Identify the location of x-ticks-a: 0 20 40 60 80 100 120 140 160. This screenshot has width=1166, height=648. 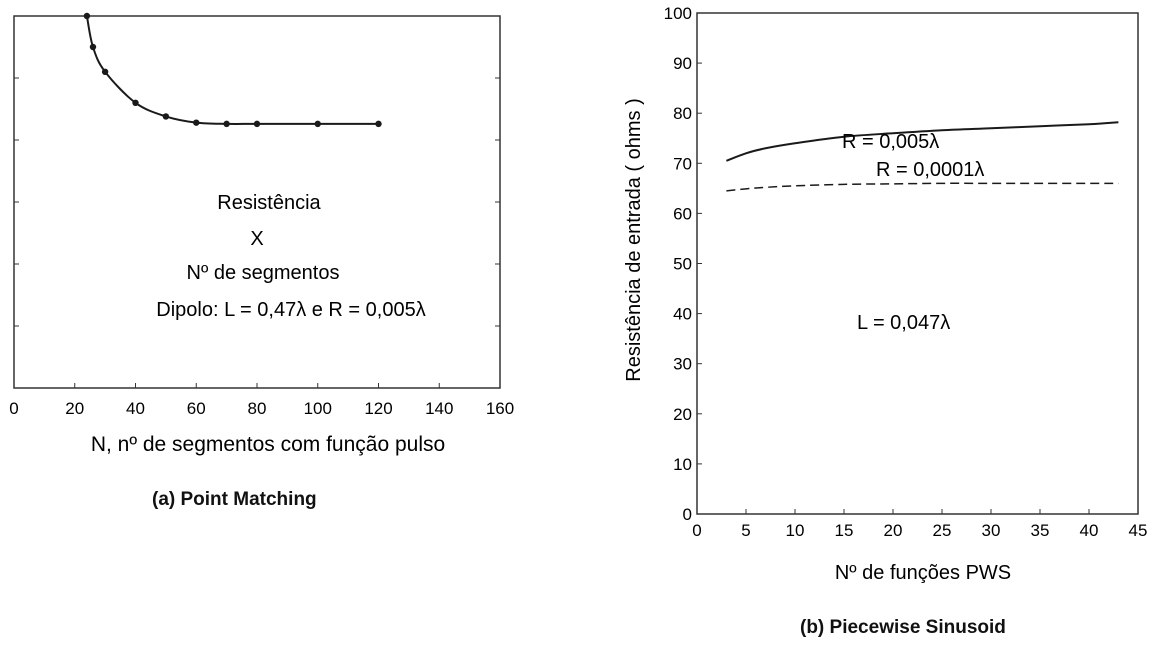
(261, 400).